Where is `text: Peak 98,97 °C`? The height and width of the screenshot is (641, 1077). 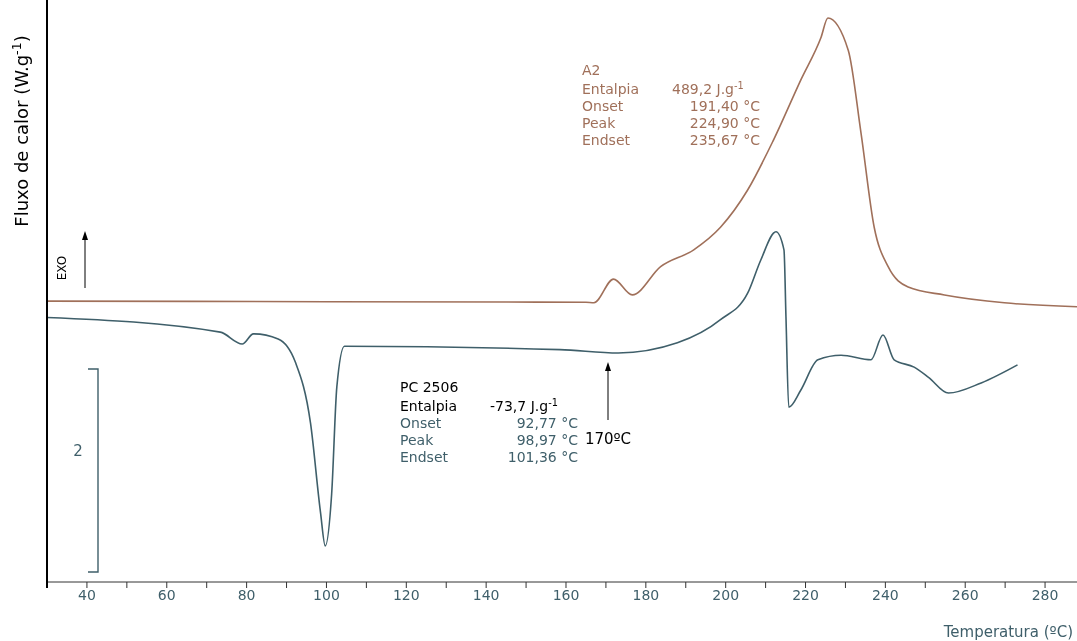 text: Peak 98,97 °C is located at coordinates (489, 440).